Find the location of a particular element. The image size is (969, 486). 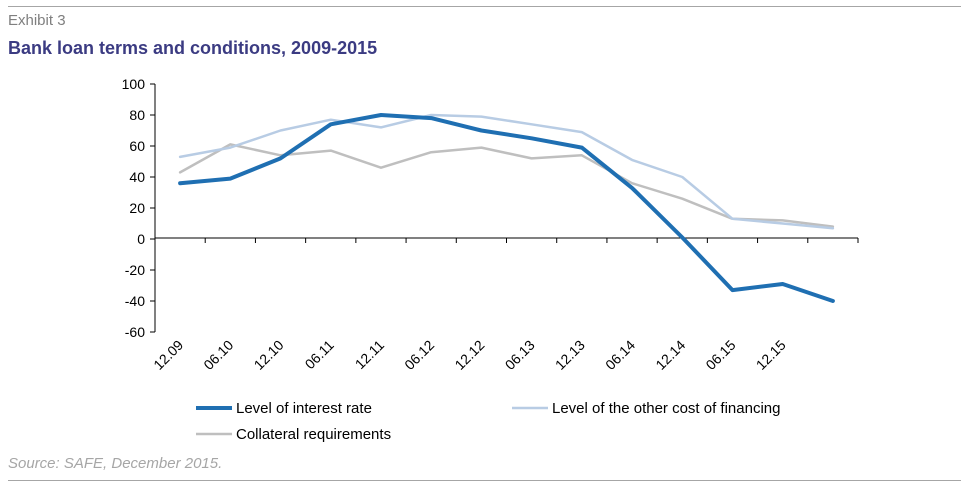

x-tick-label: 06.14 is located at coordinates (620, 355).